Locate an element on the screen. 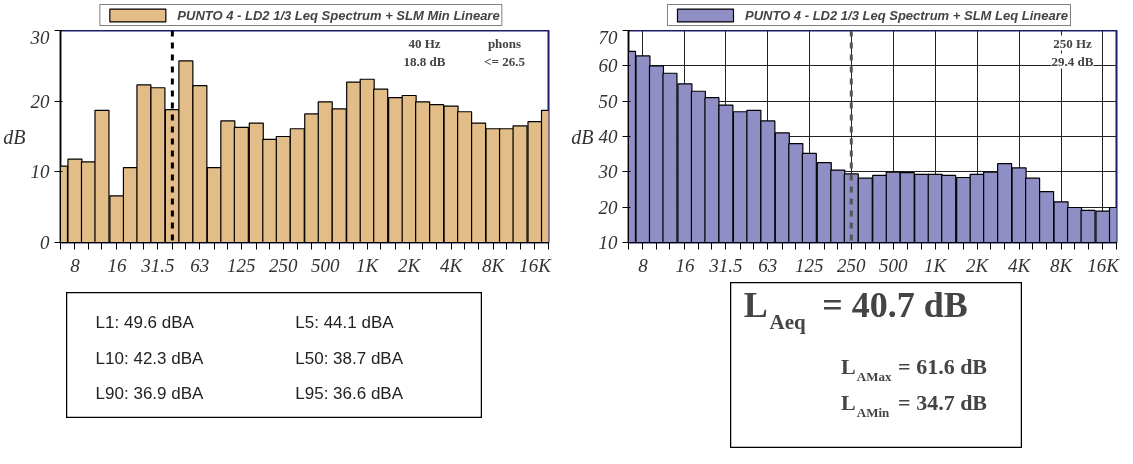  y-tick-label: 50 is located at coordinates (608, 101).